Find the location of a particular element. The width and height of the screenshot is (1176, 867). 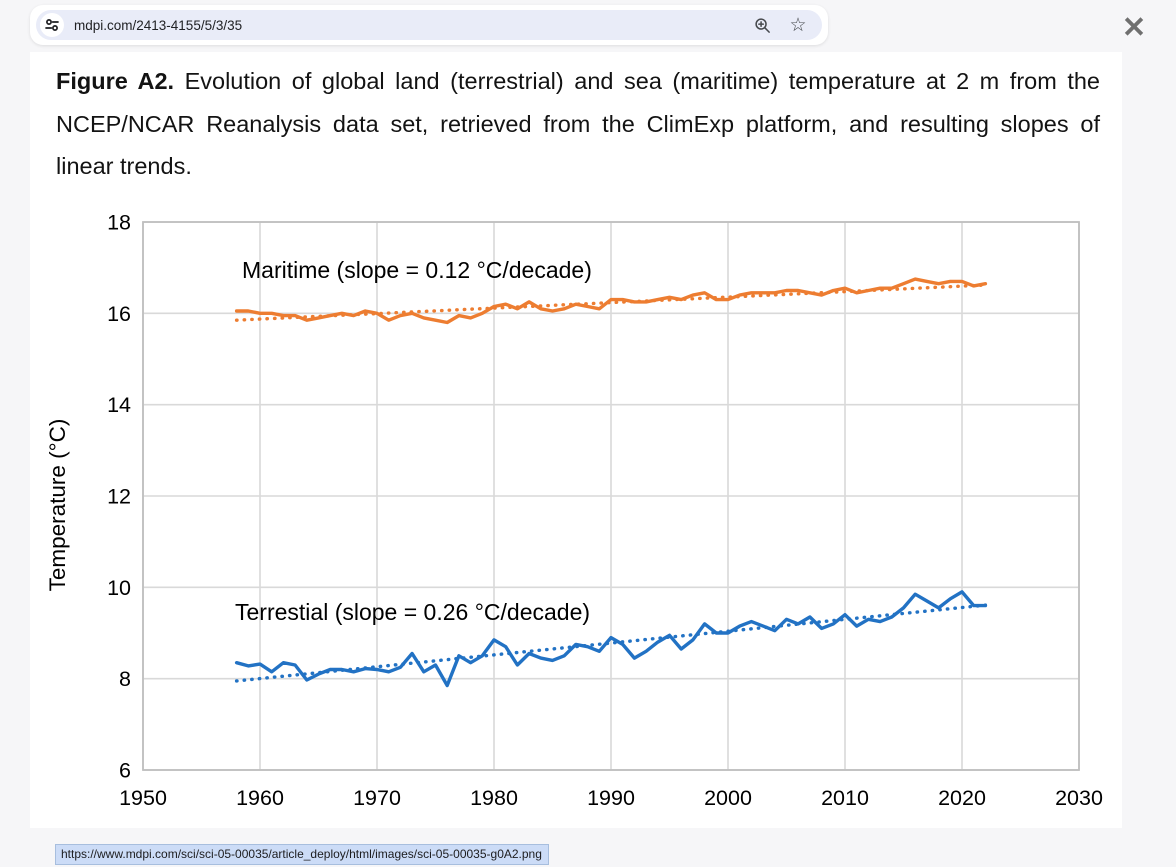

maritime-annotation: Maritime (slope = 0.12 °C/decade) is located at coordinates (417, 270).